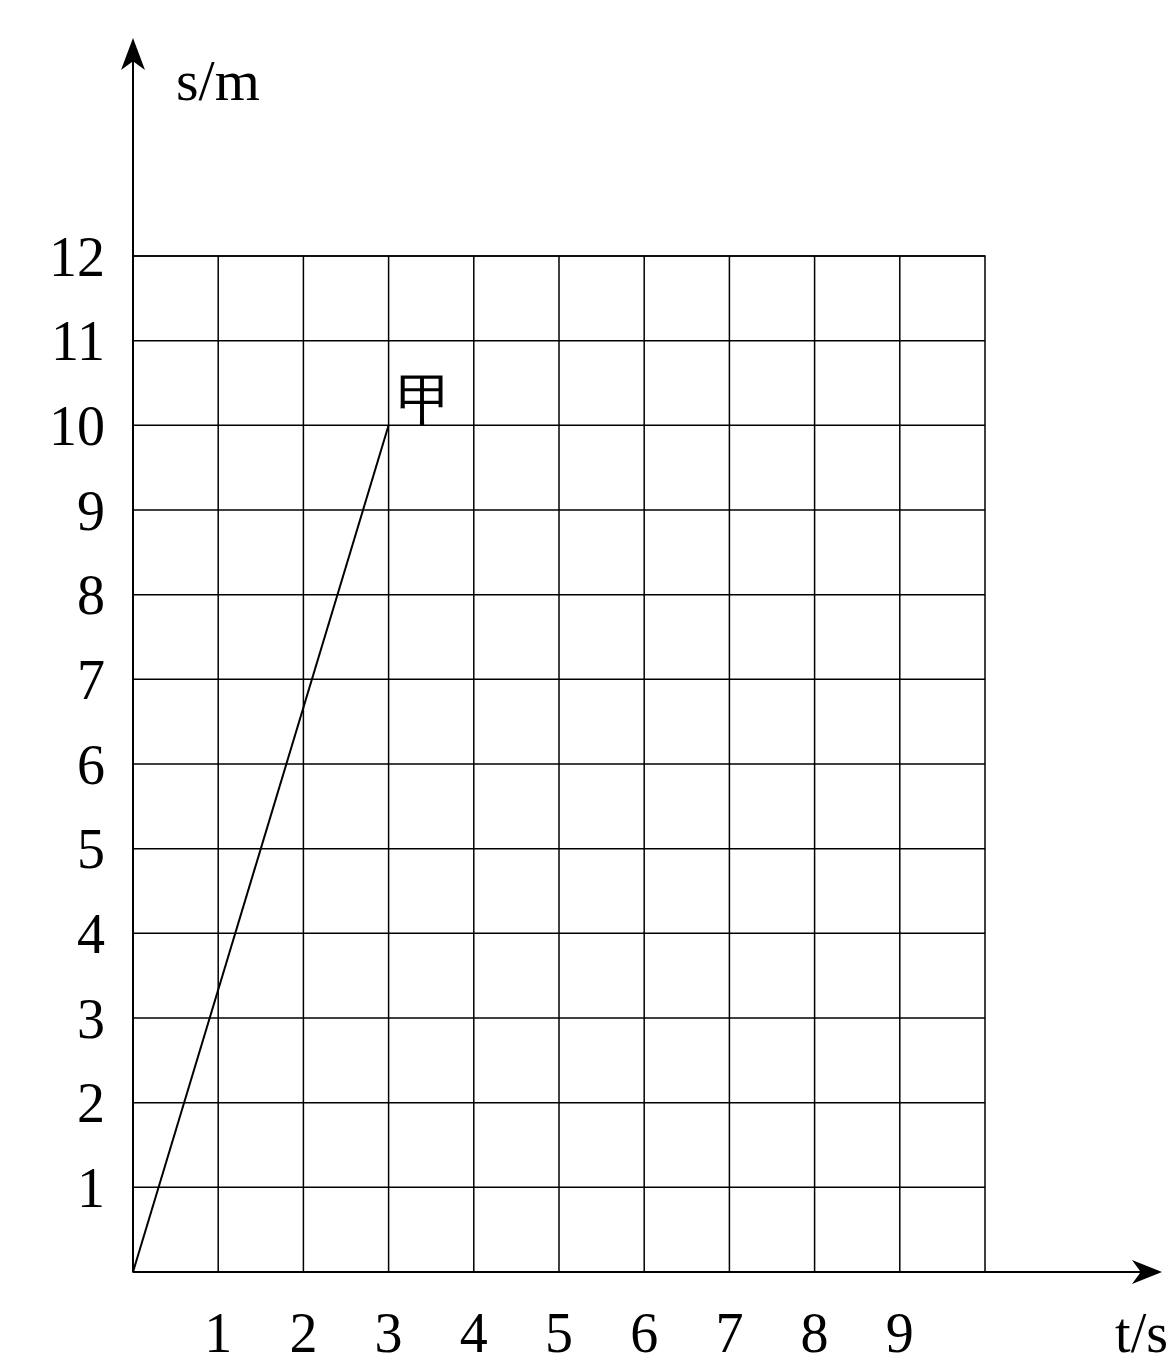 Image resolution: width=1173 pixels, height=1369 pixels. Describe the element at coordinates (388, 1333) in the screenshot. I see `x-tick-label: 3` at that location.